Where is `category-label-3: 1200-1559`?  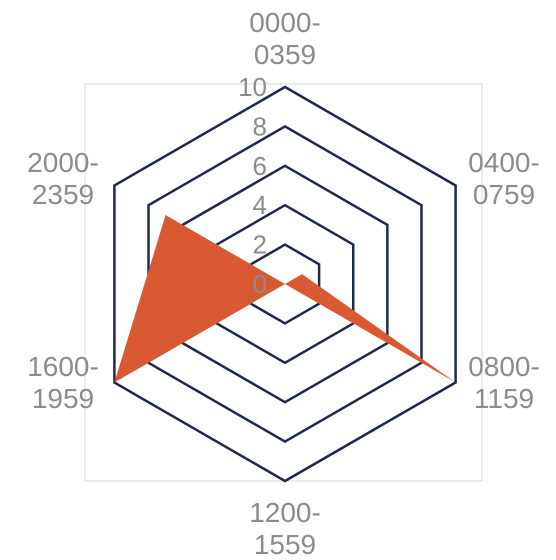 category-label-3: 1200-1559 is located at coordinates (285, 528).